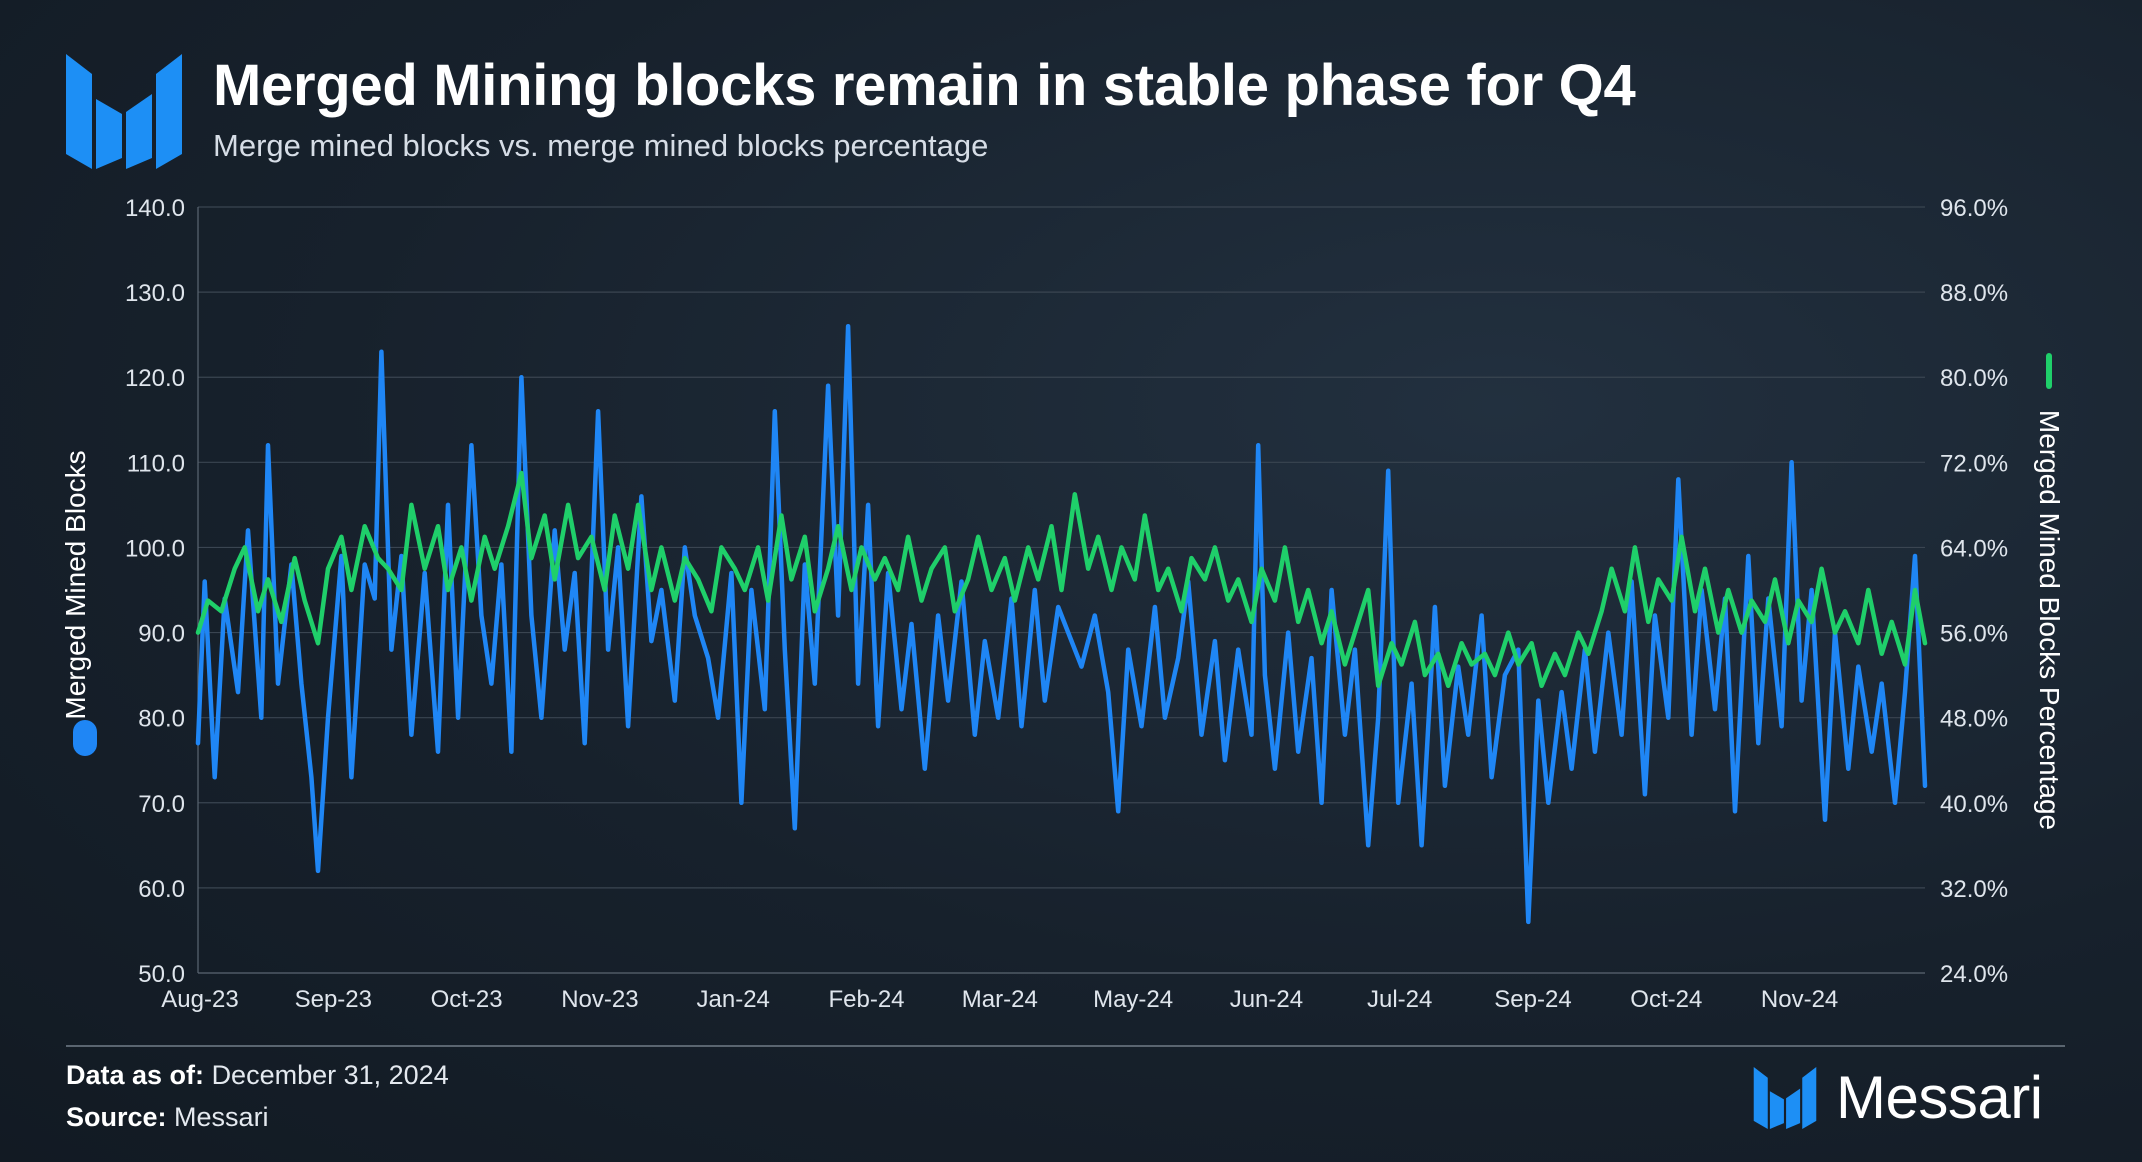  I want to click on left-tick-label: 60.0, so click(161, 889).